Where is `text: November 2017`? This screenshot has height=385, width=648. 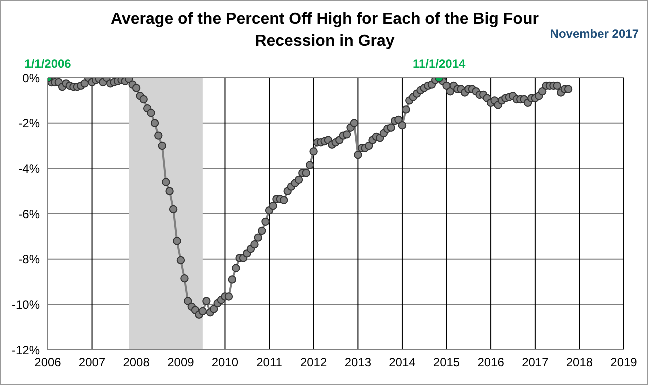
text: November 2017 is located at coordinates (594, 34).